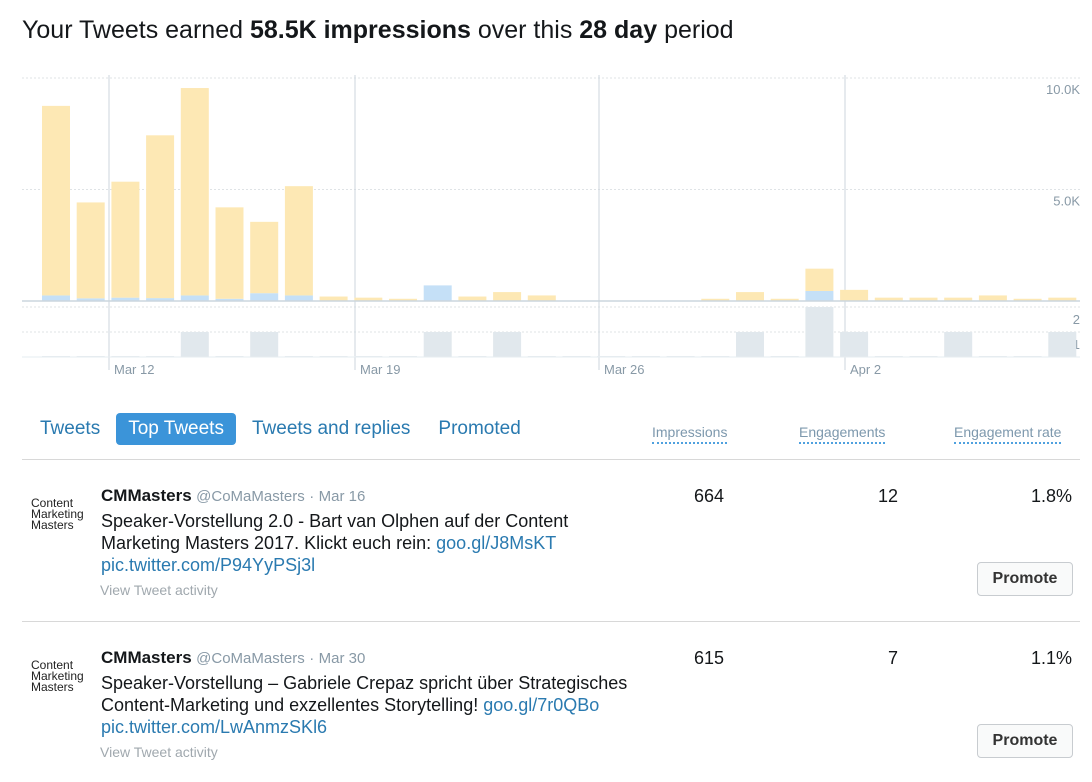  What do you see at coordinates (1066, 201) in the screenshot?
I see `y-tick-label: 5.0K` at bounding box center [1066, 201].